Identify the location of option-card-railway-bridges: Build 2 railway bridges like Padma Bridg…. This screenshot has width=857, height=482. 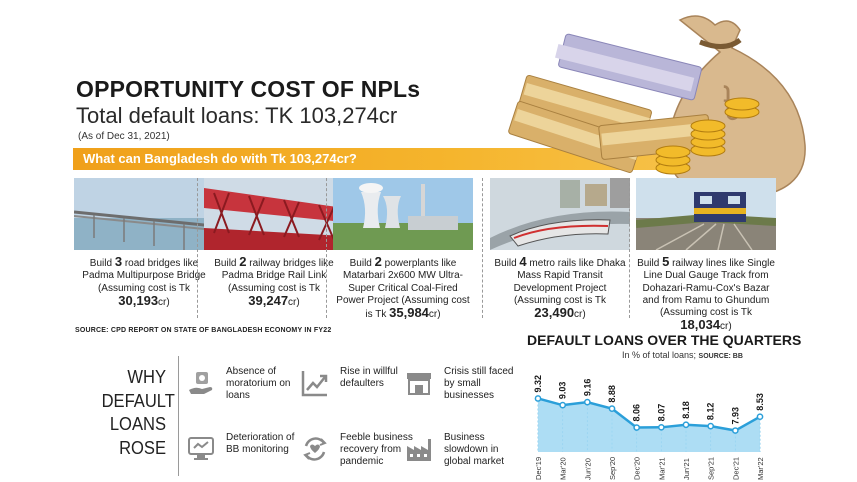
(274, 250).